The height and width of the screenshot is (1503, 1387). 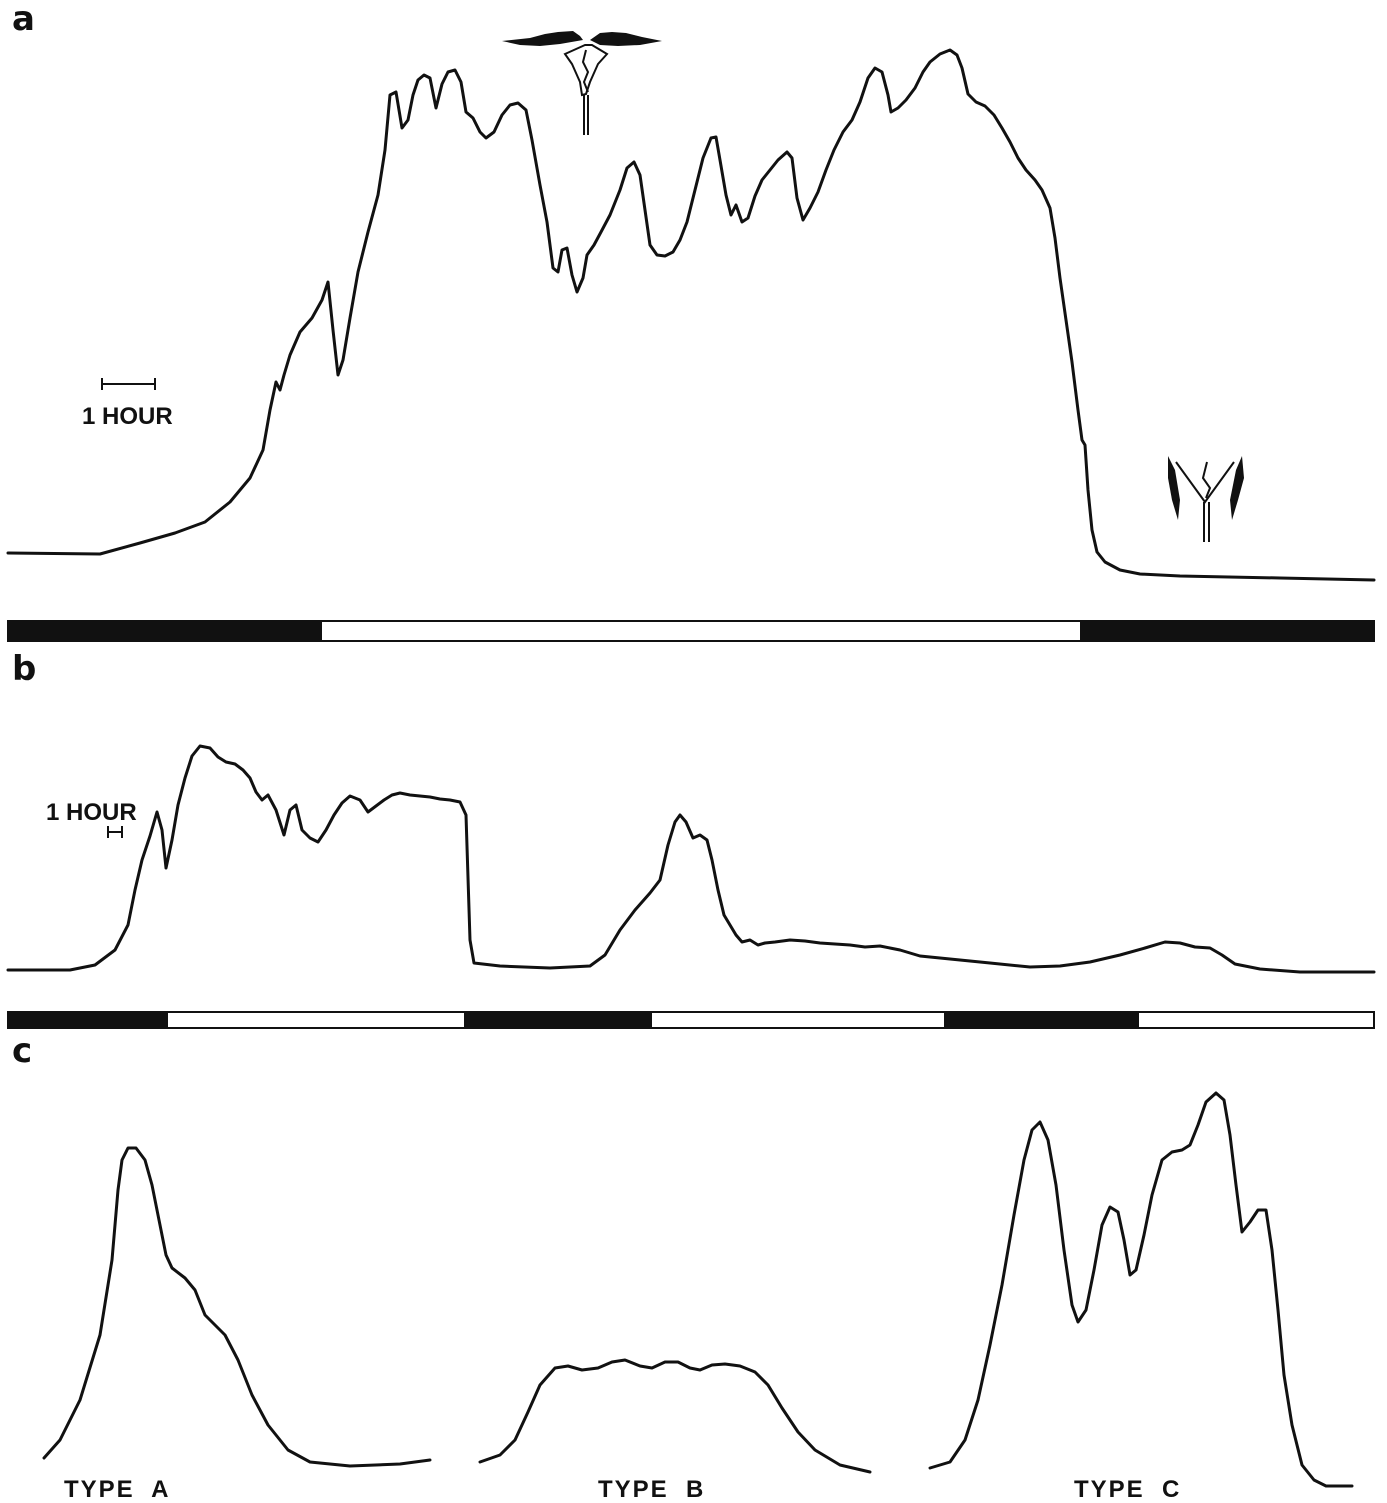 I want to click on trace-type-b, so click(x=675, y=1416).